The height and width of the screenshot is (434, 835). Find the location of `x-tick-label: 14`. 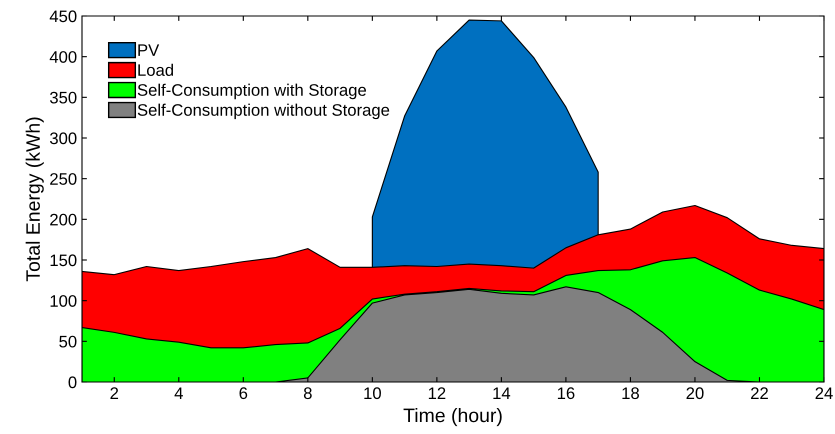

x-tick-label: 14 is located at coordinates (501, 393).